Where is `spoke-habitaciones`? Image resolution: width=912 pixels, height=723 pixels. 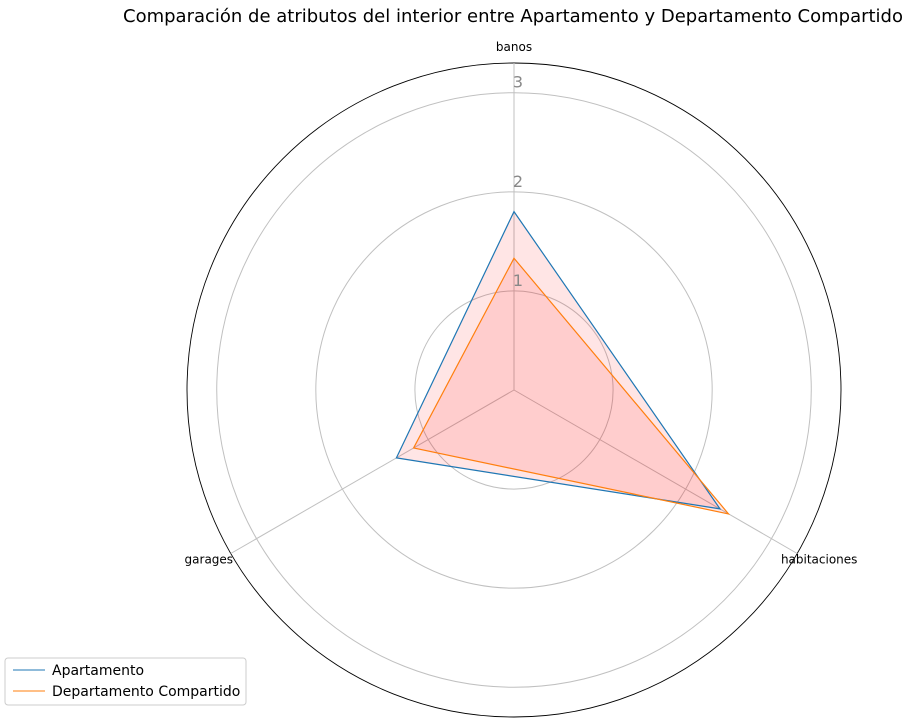
spoke-habitaciones is located at coordinates (655, 471).